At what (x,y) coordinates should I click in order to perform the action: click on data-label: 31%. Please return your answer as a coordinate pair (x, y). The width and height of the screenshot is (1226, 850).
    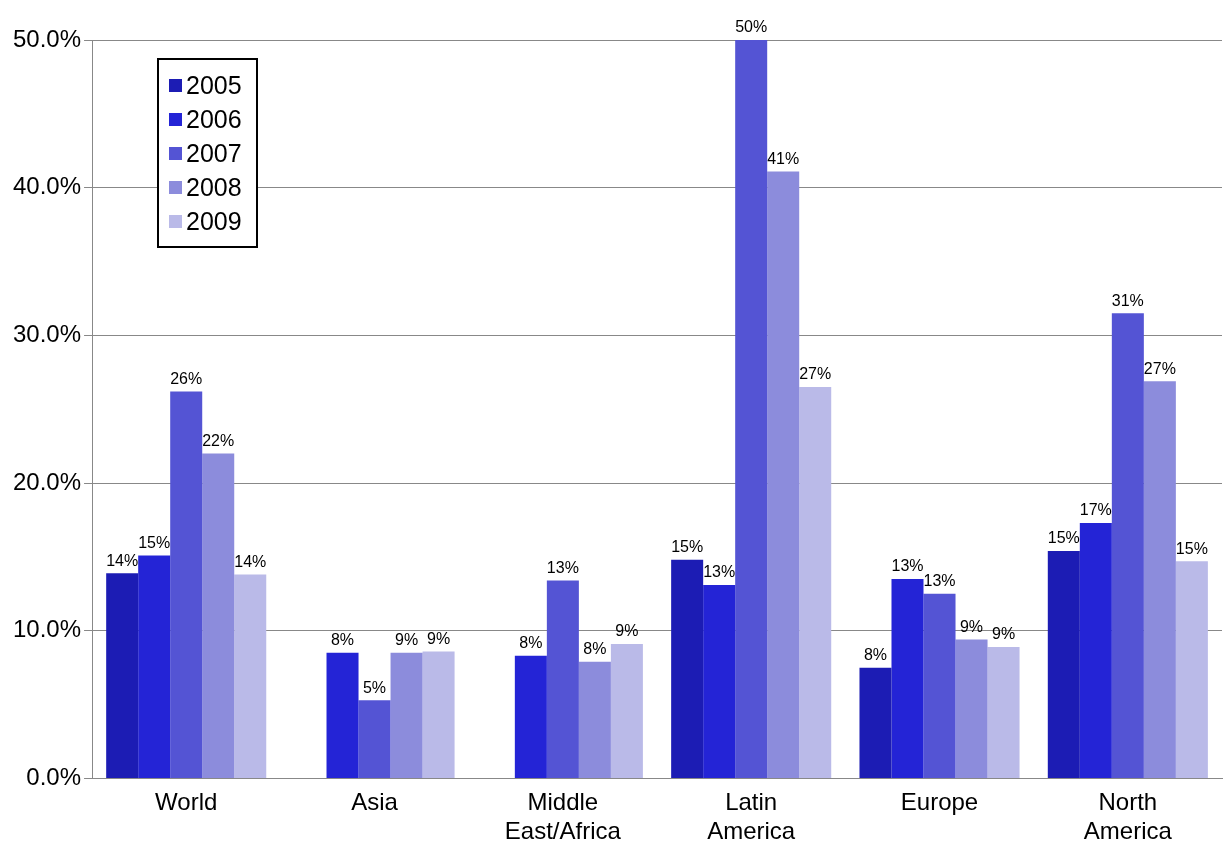
    Looking at the image, I should click on (1127, 300).